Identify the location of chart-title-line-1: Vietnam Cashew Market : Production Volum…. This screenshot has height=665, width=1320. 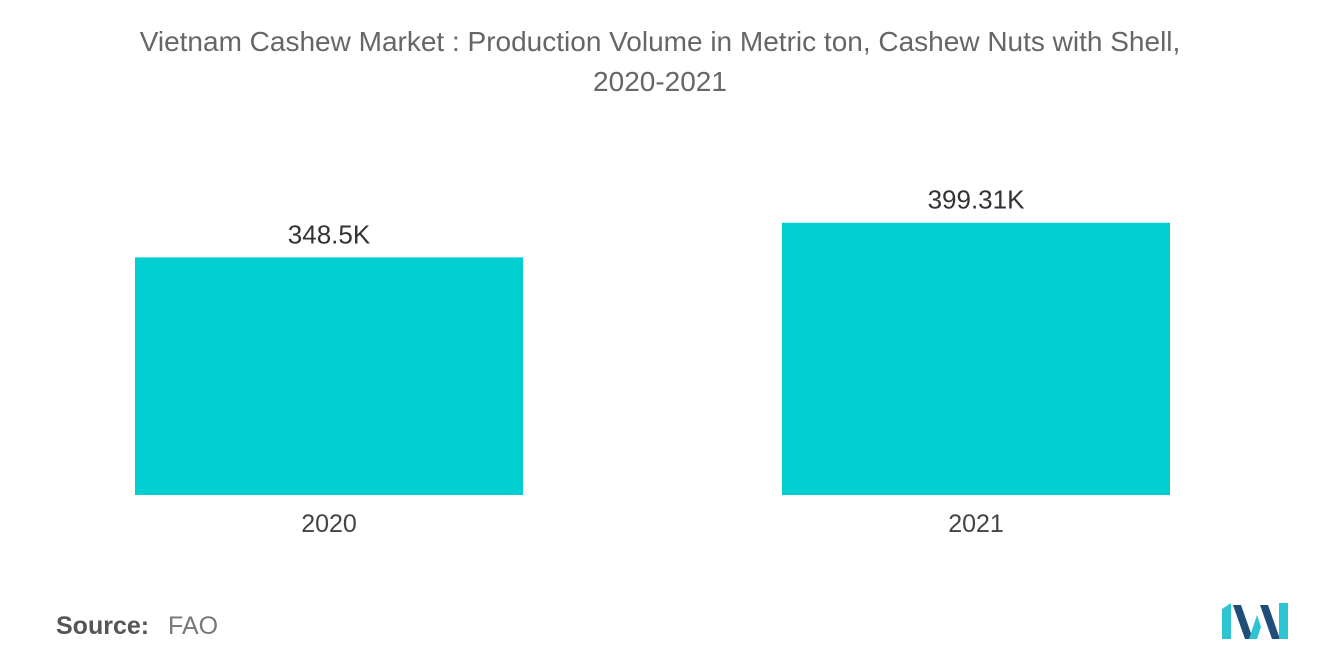
(660, 41).